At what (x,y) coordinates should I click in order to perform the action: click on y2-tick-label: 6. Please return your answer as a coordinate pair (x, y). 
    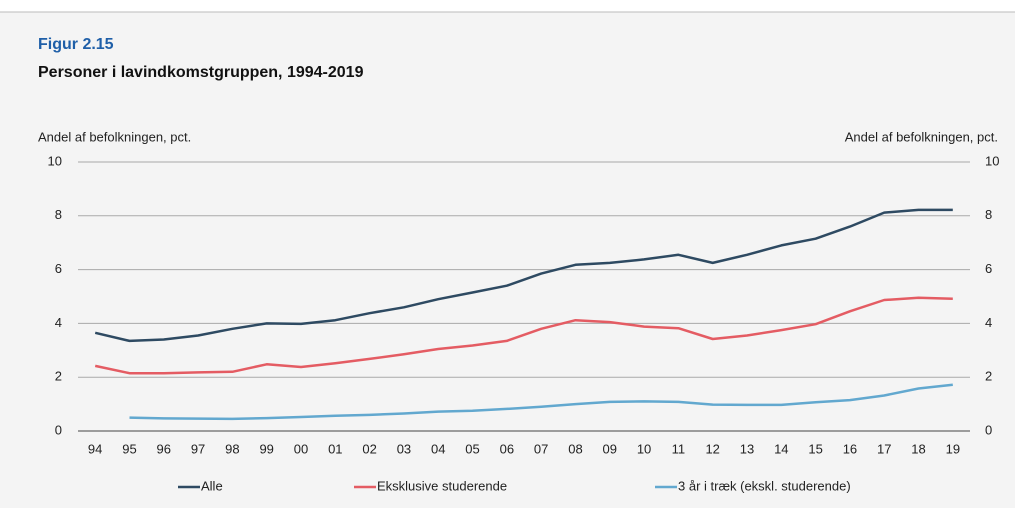
    Looking at the image, I should click on (988, 268).